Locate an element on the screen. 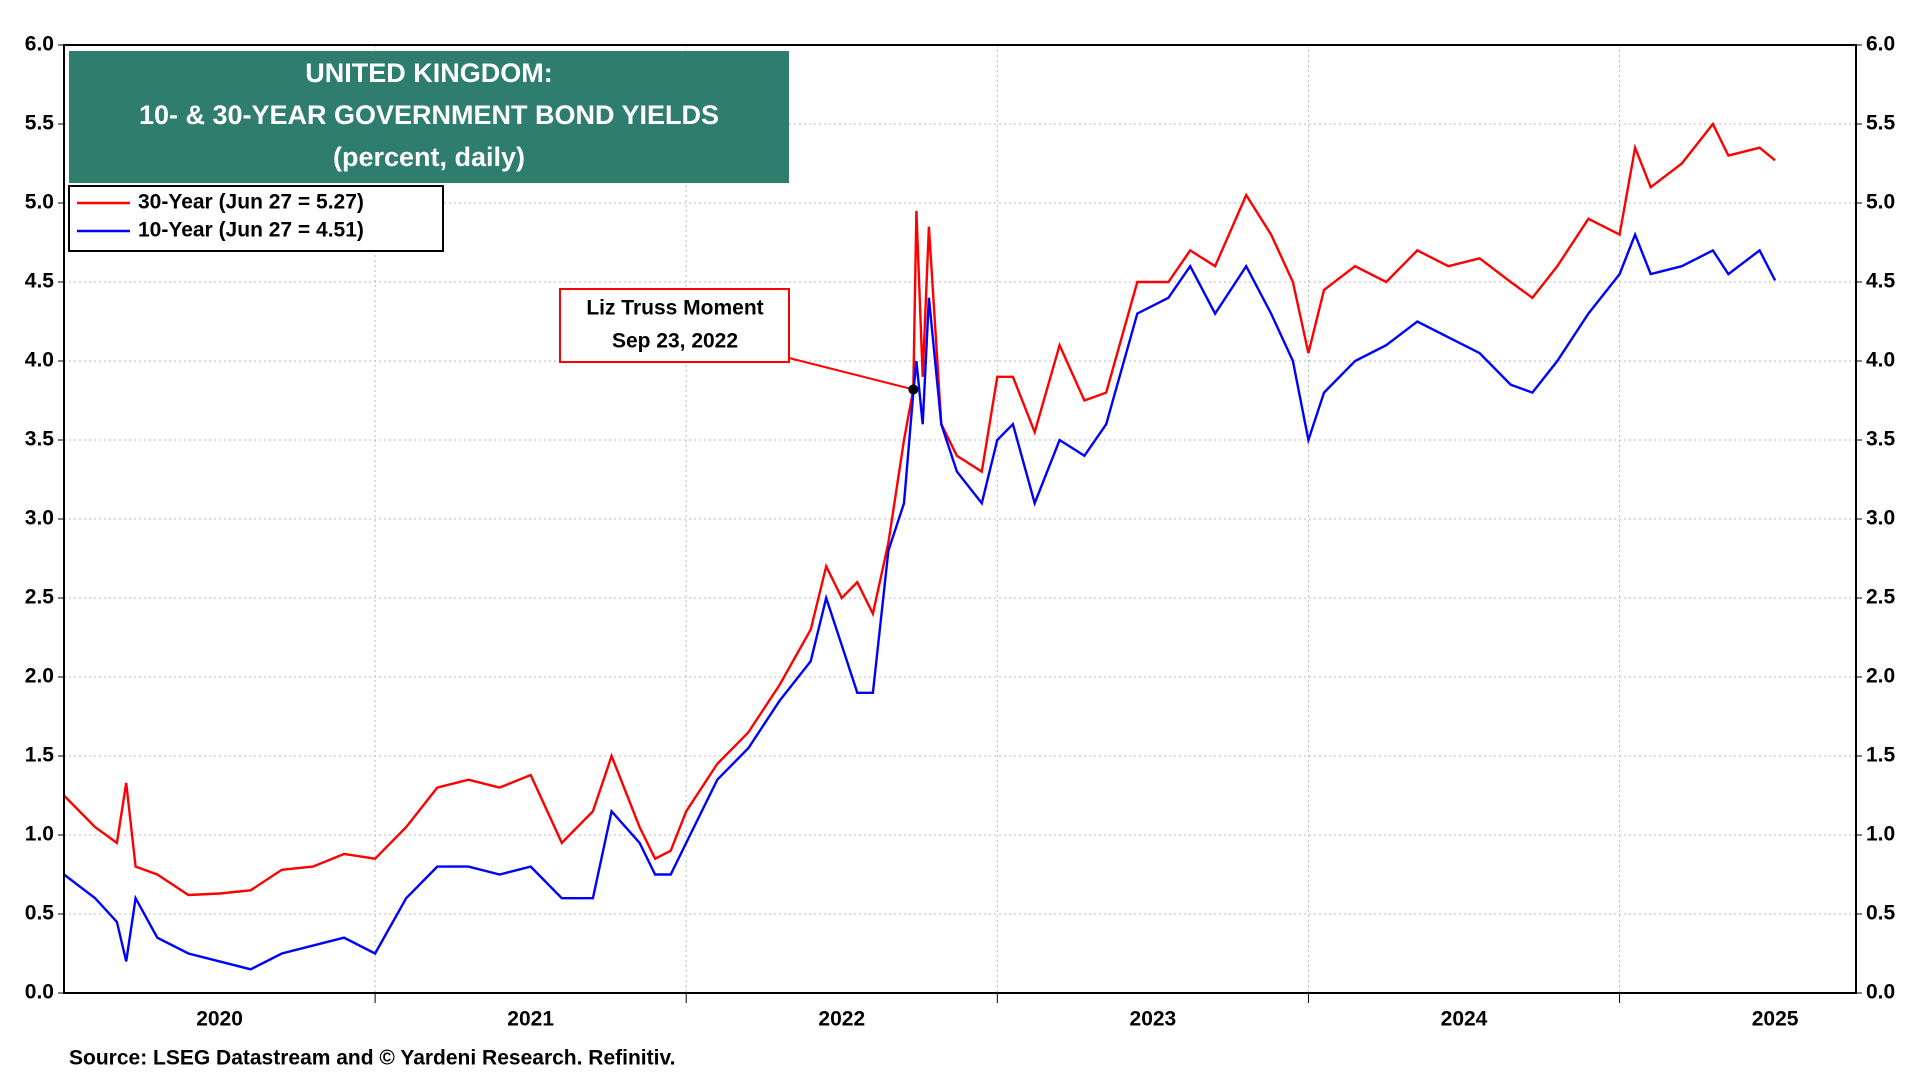 The width and height of the screenshot is (1920, 1080). x-tick-label: 2024 is located at coordinates (1464, 1019).